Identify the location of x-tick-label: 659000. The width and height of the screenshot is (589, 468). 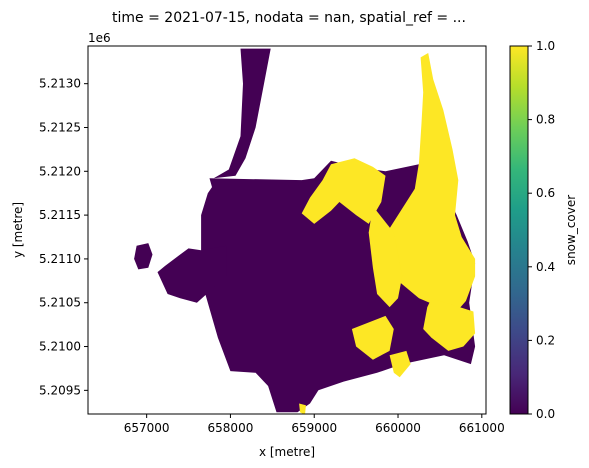
(314, 428).